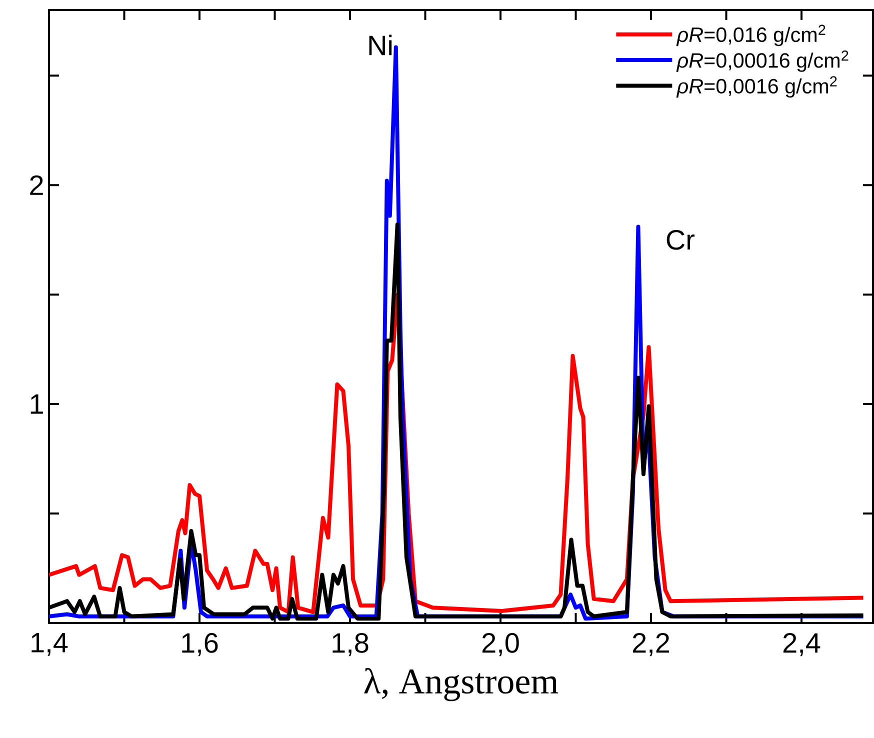 The height and width of the screenshot is (738, 874). What do you see at coordinates (36, 185) in the screenshot?
I see `y-tick-label: 2` at bounding box center [36, 185].